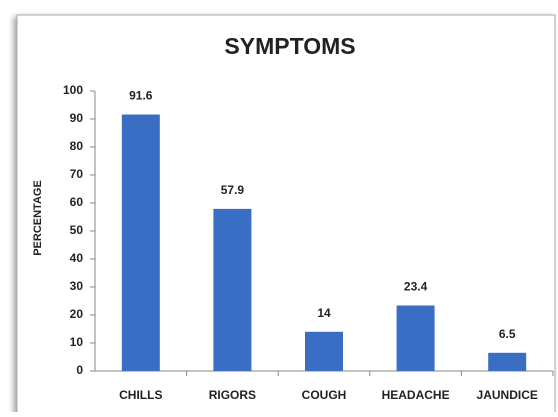 This screenshot has height=417, width=558. I want to click on data-label: 14, so click(324, 313).